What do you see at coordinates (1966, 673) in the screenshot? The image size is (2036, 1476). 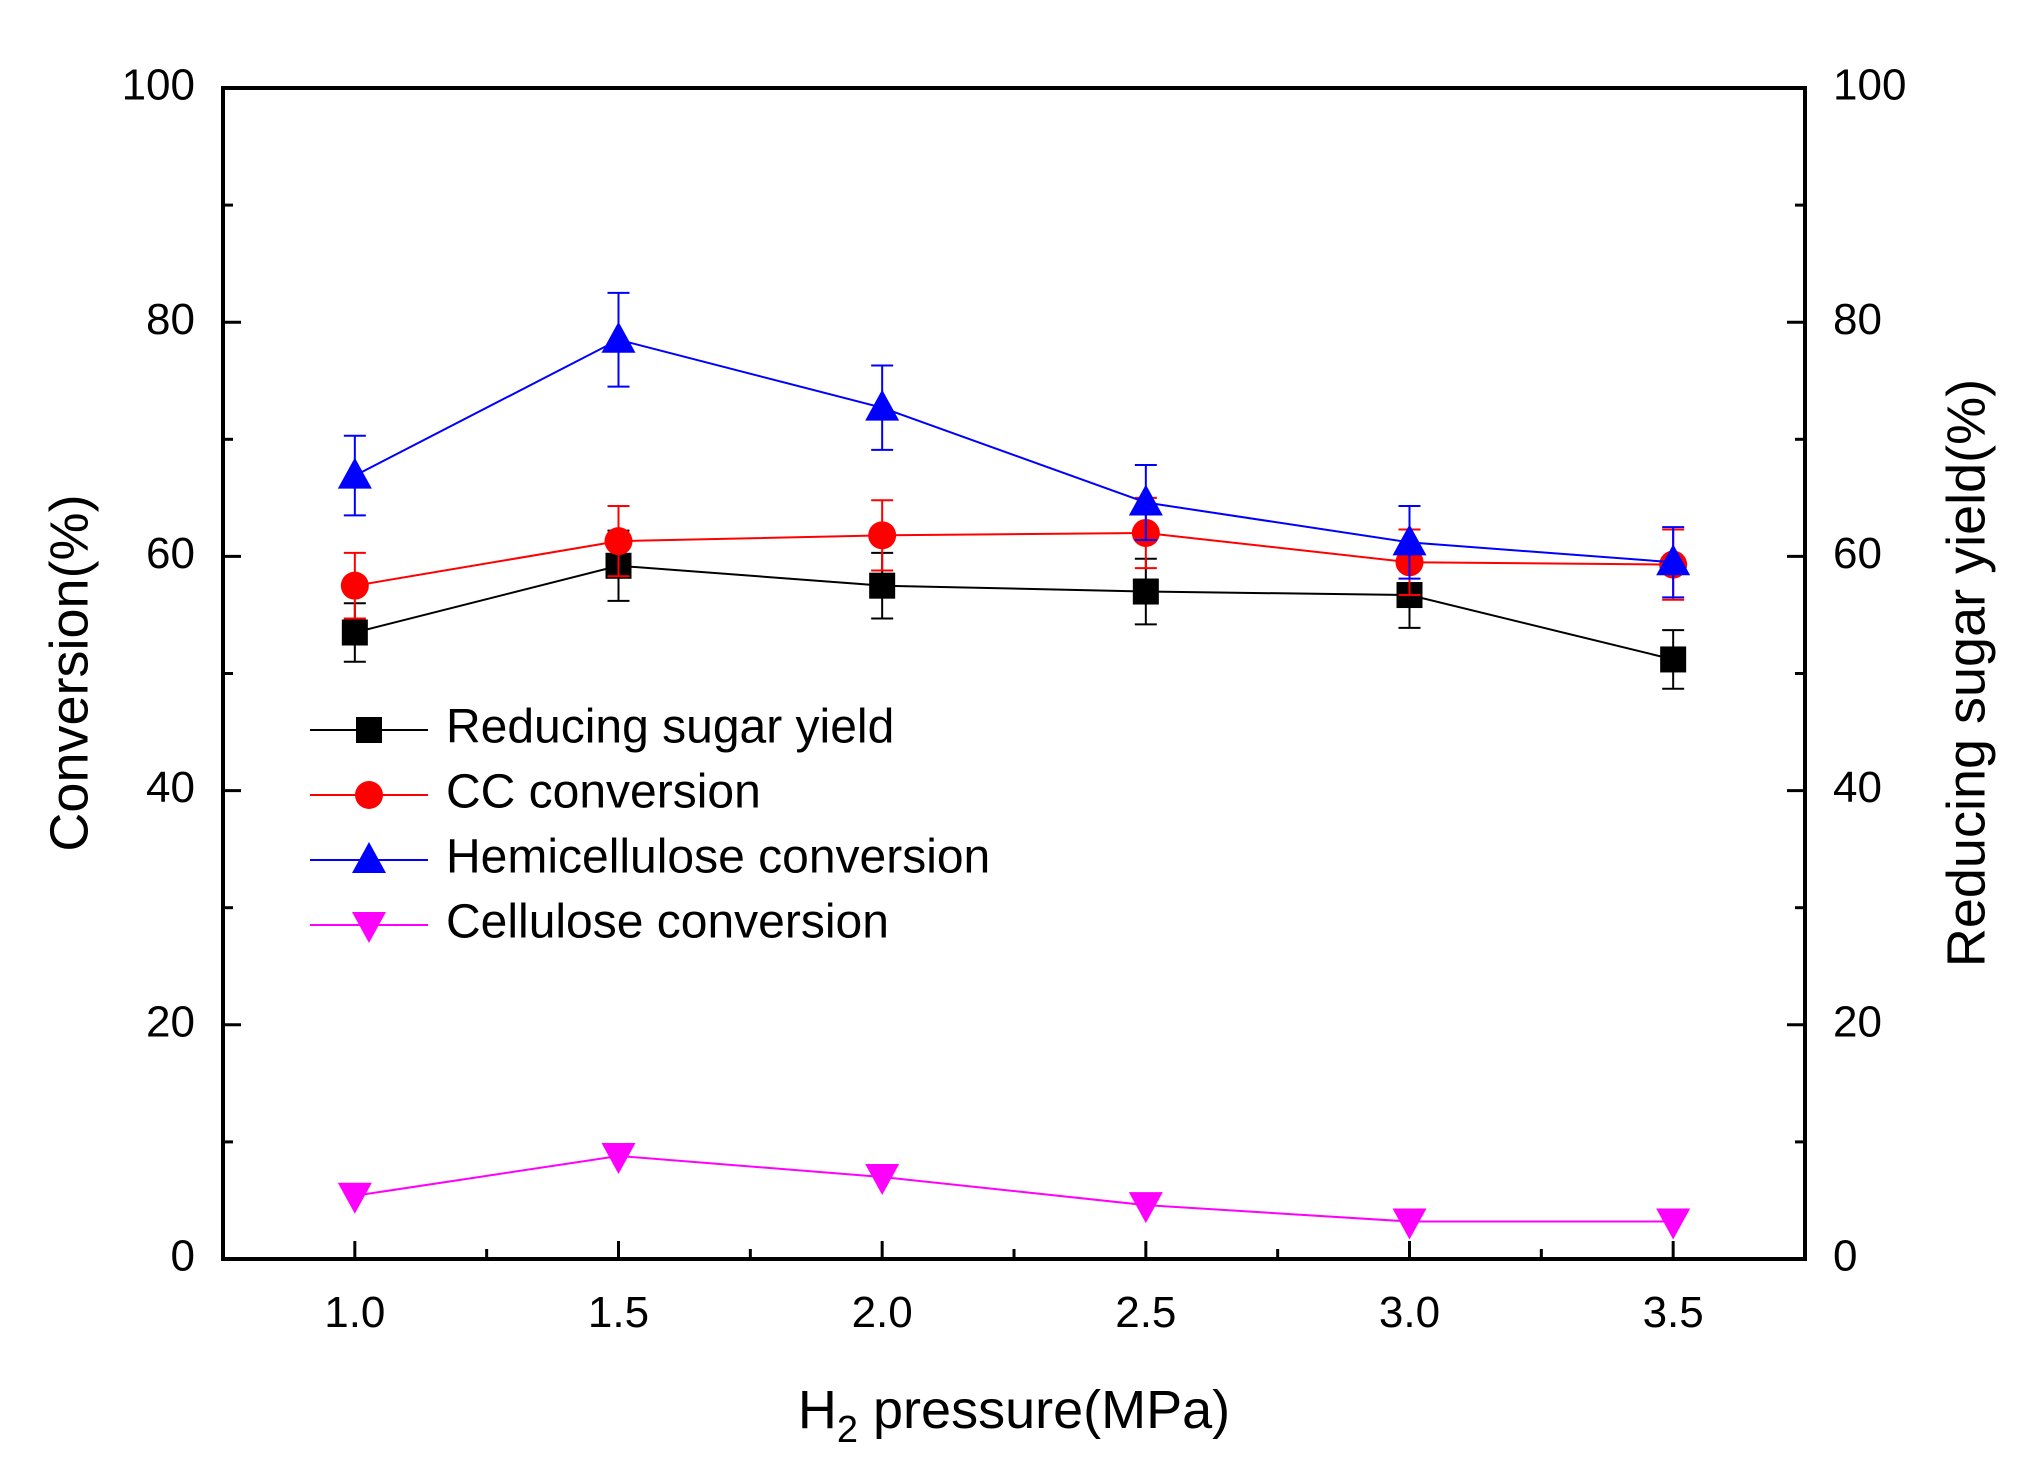 I see `y2-axis-title: Reducing sugar yield(%)` at bounding box center [1966, 673].